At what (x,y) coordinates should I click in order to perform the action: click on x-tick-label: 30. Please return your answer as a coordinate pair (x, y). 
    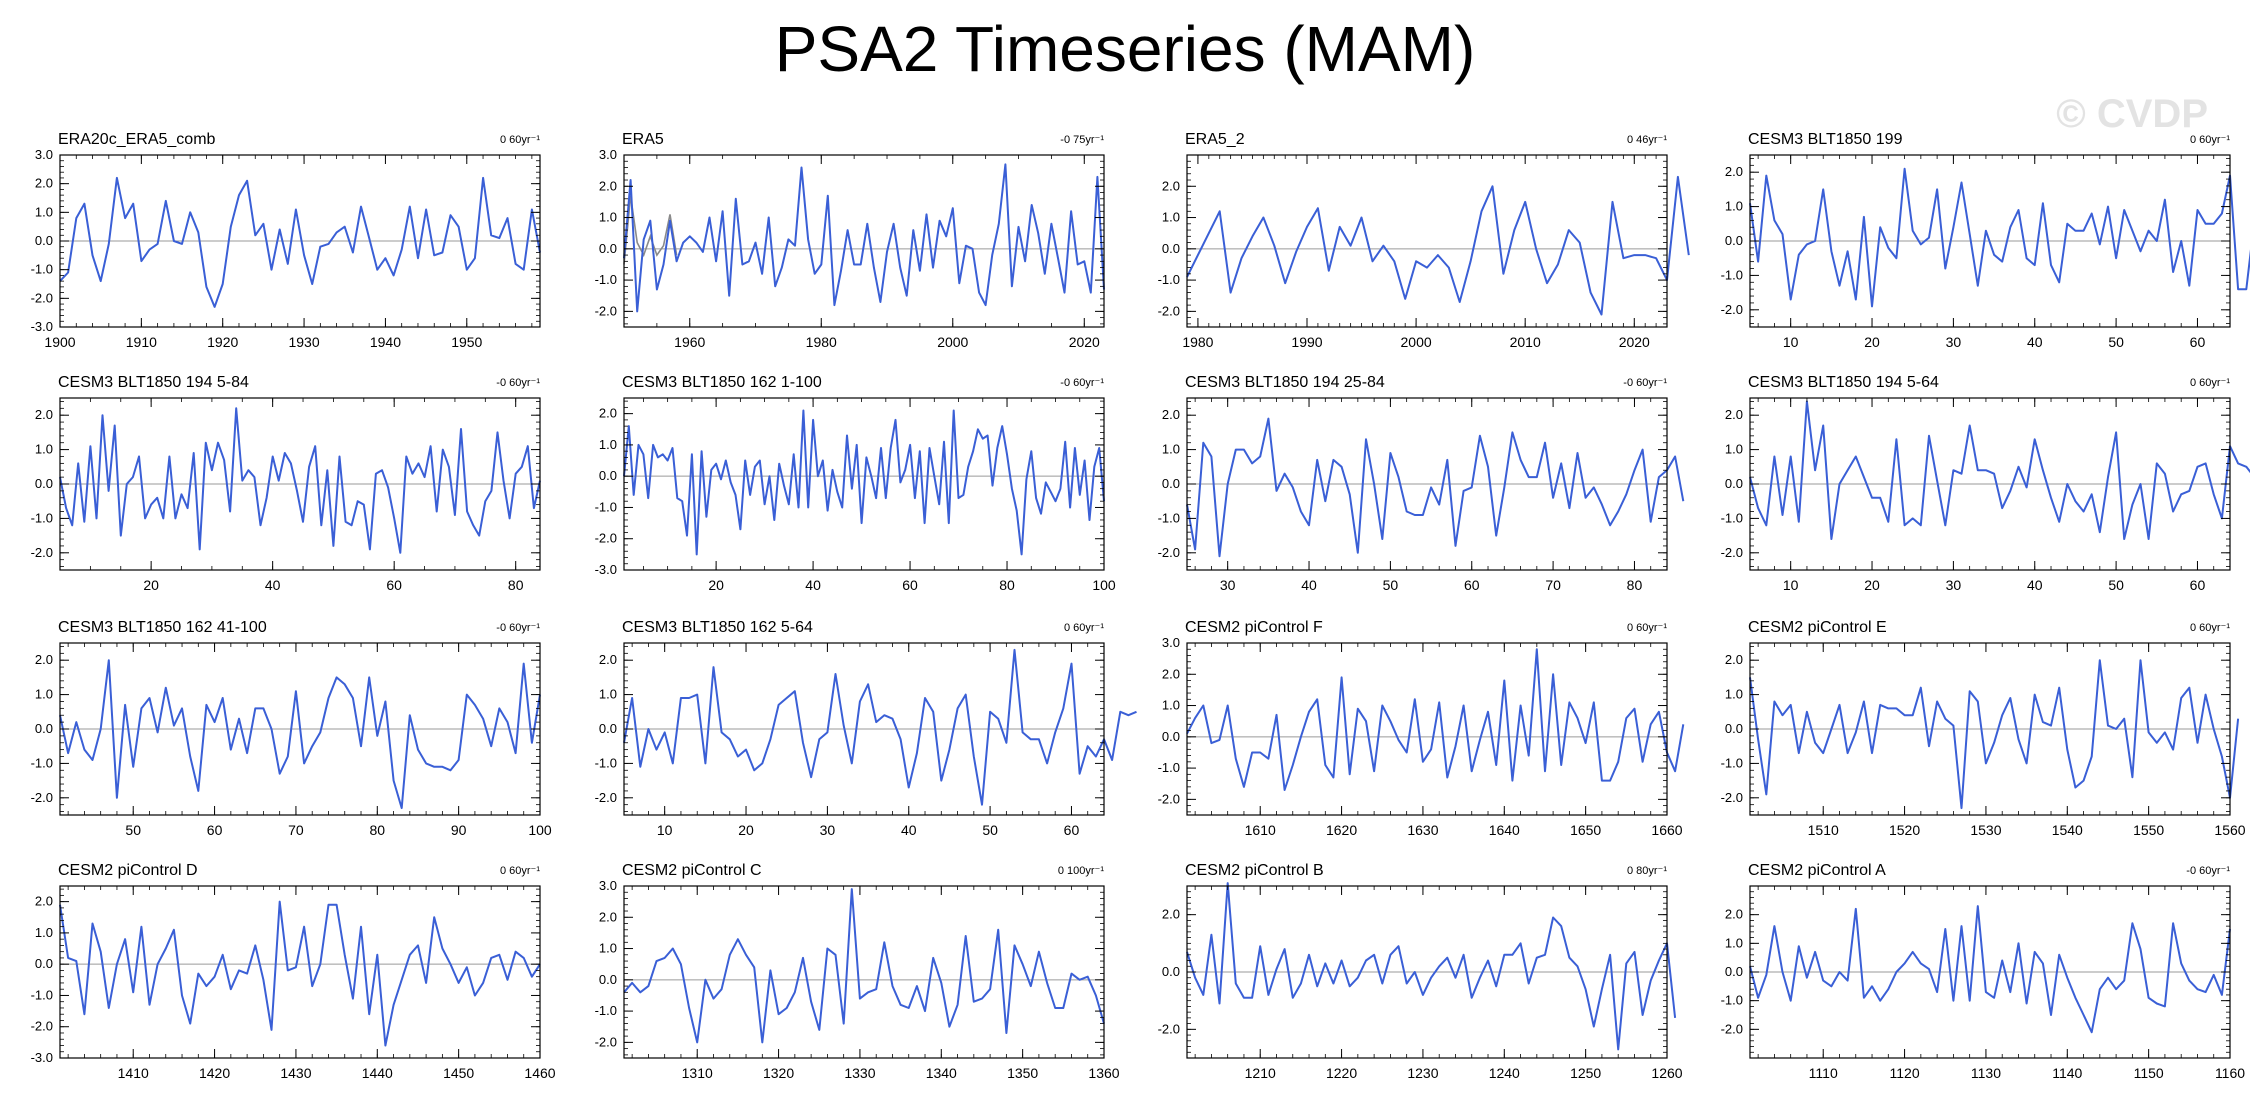
    Looking at the image, I should click on (1954, 585).